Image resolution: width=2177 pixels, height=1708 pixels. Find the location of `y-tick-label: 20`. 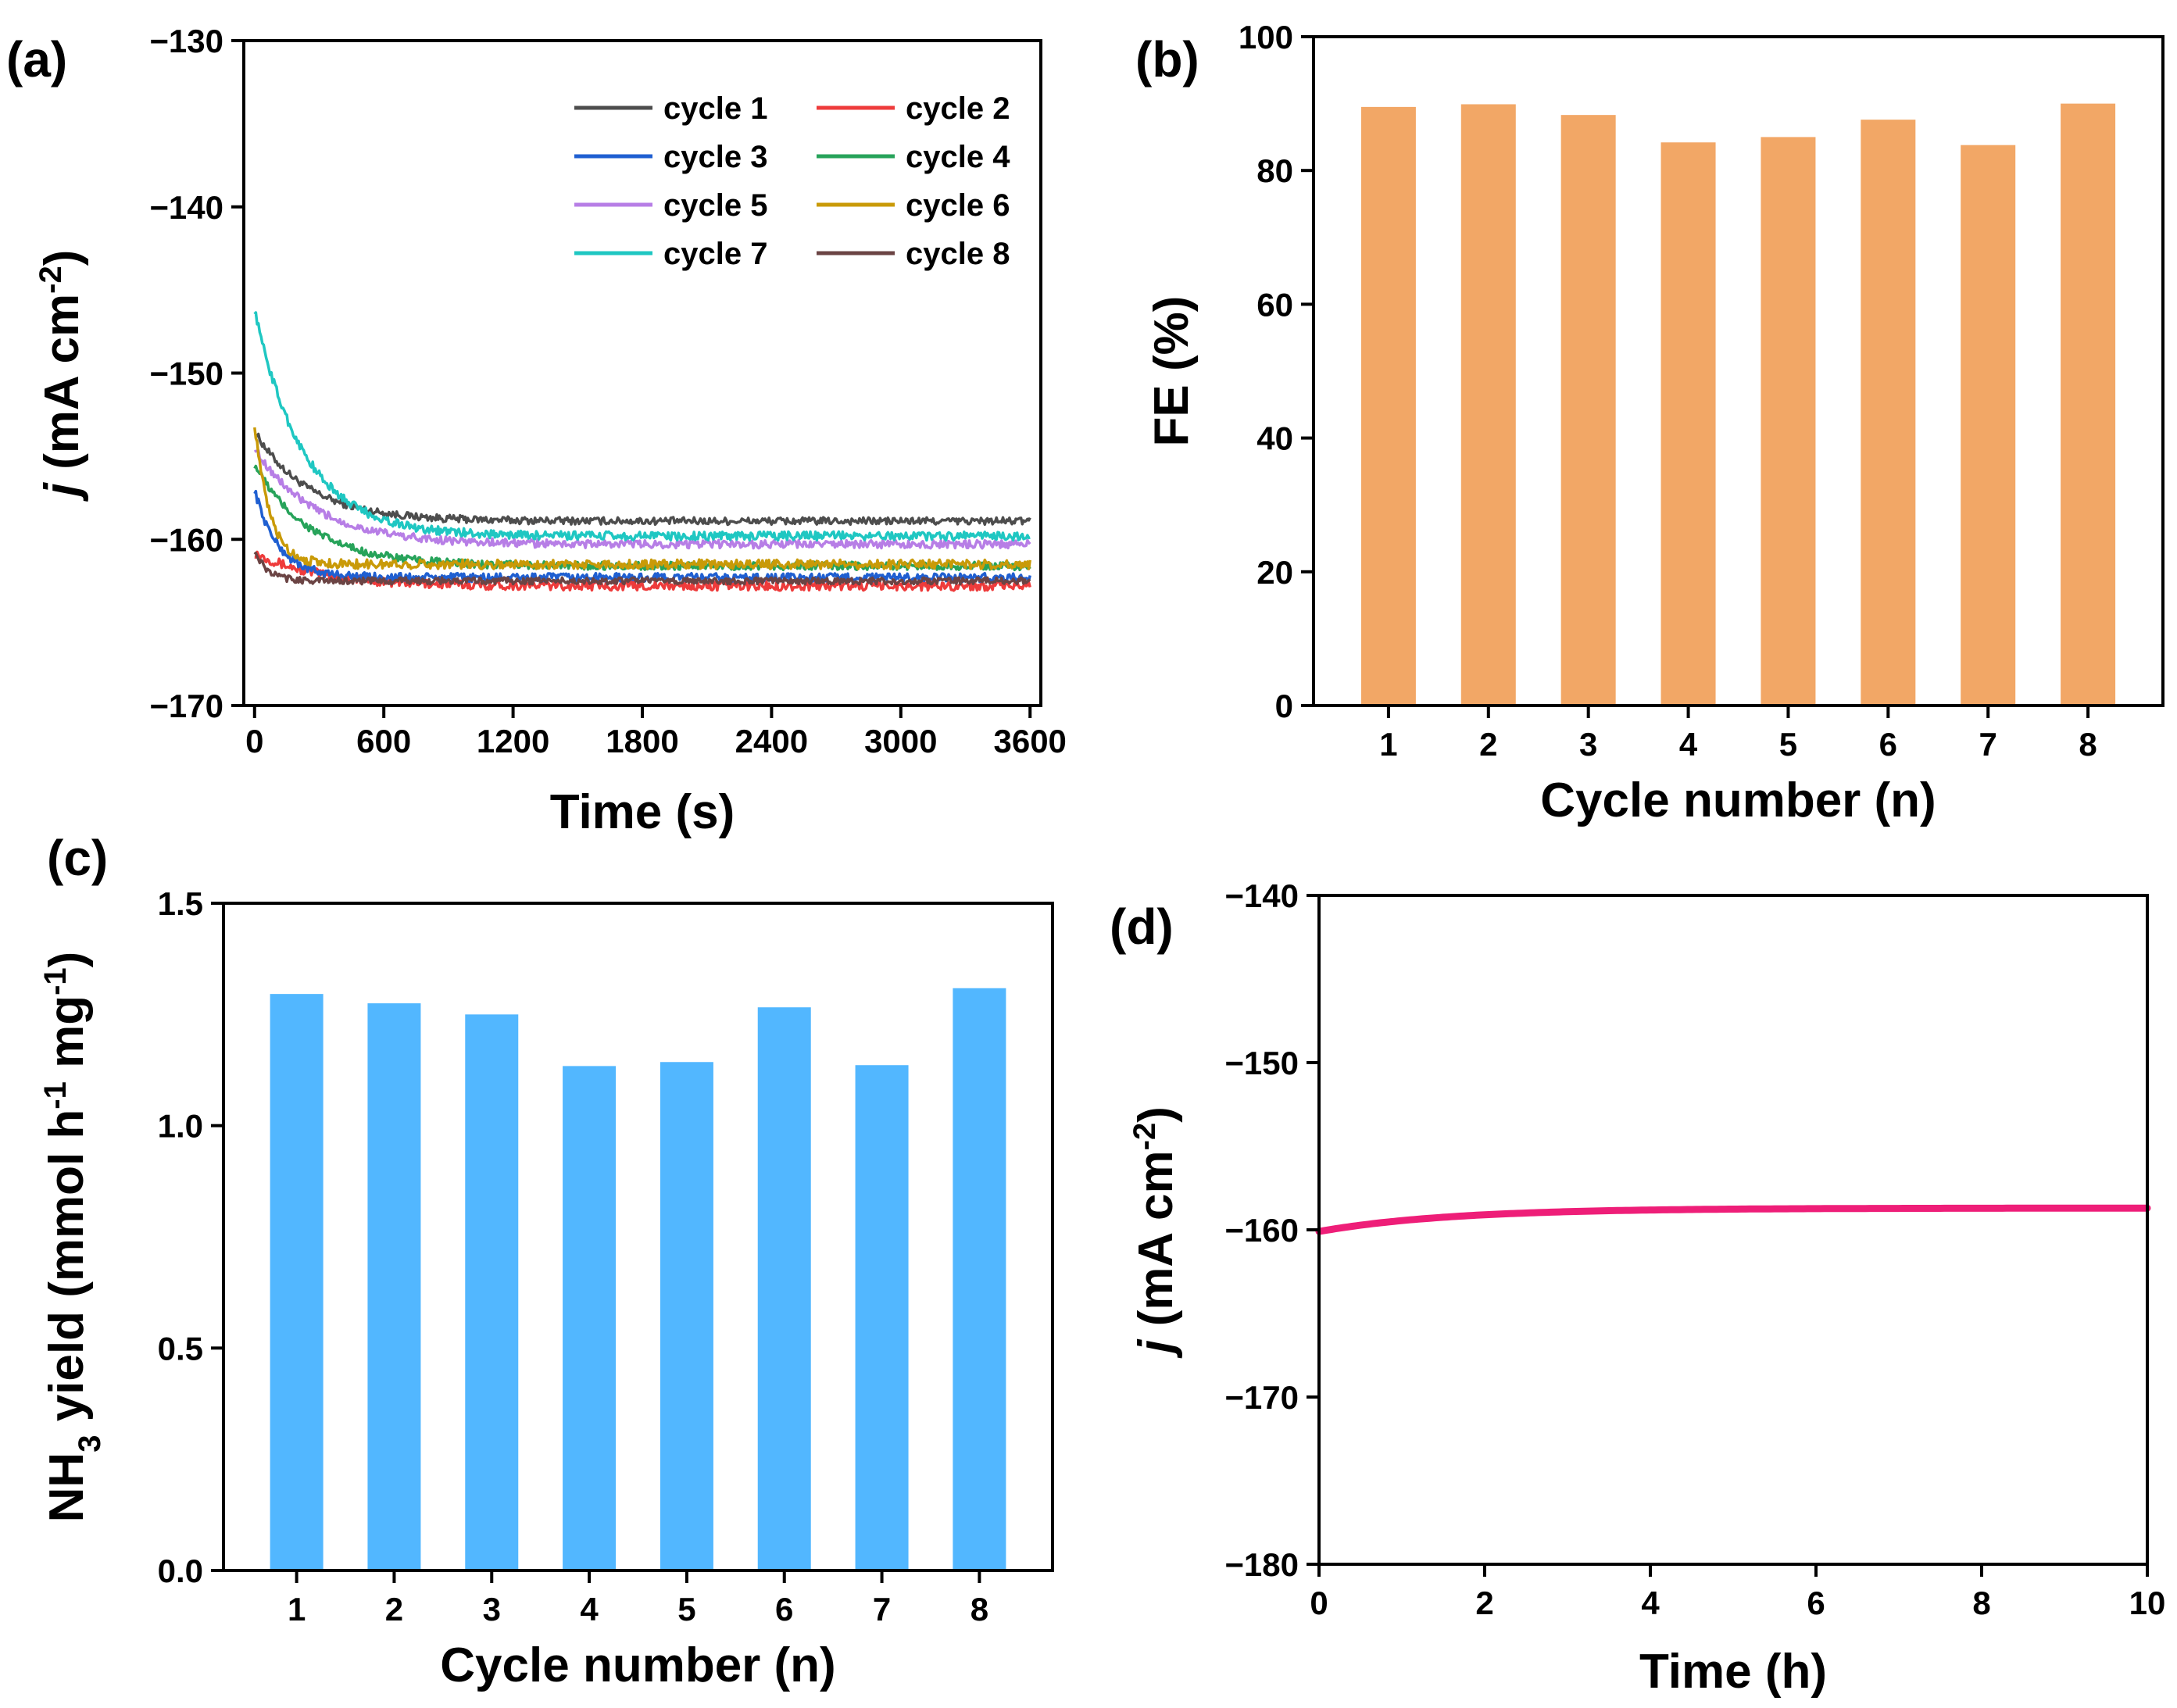

y-tick-label: 20 is located at coordinates (1275, 572).